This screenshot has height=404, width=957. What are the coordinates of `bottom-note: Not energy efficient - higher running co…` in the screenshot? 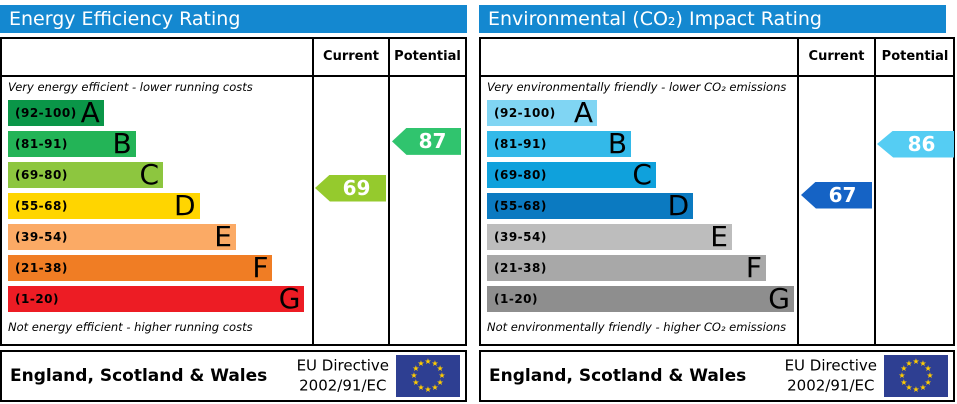 It's located at (130, 327).